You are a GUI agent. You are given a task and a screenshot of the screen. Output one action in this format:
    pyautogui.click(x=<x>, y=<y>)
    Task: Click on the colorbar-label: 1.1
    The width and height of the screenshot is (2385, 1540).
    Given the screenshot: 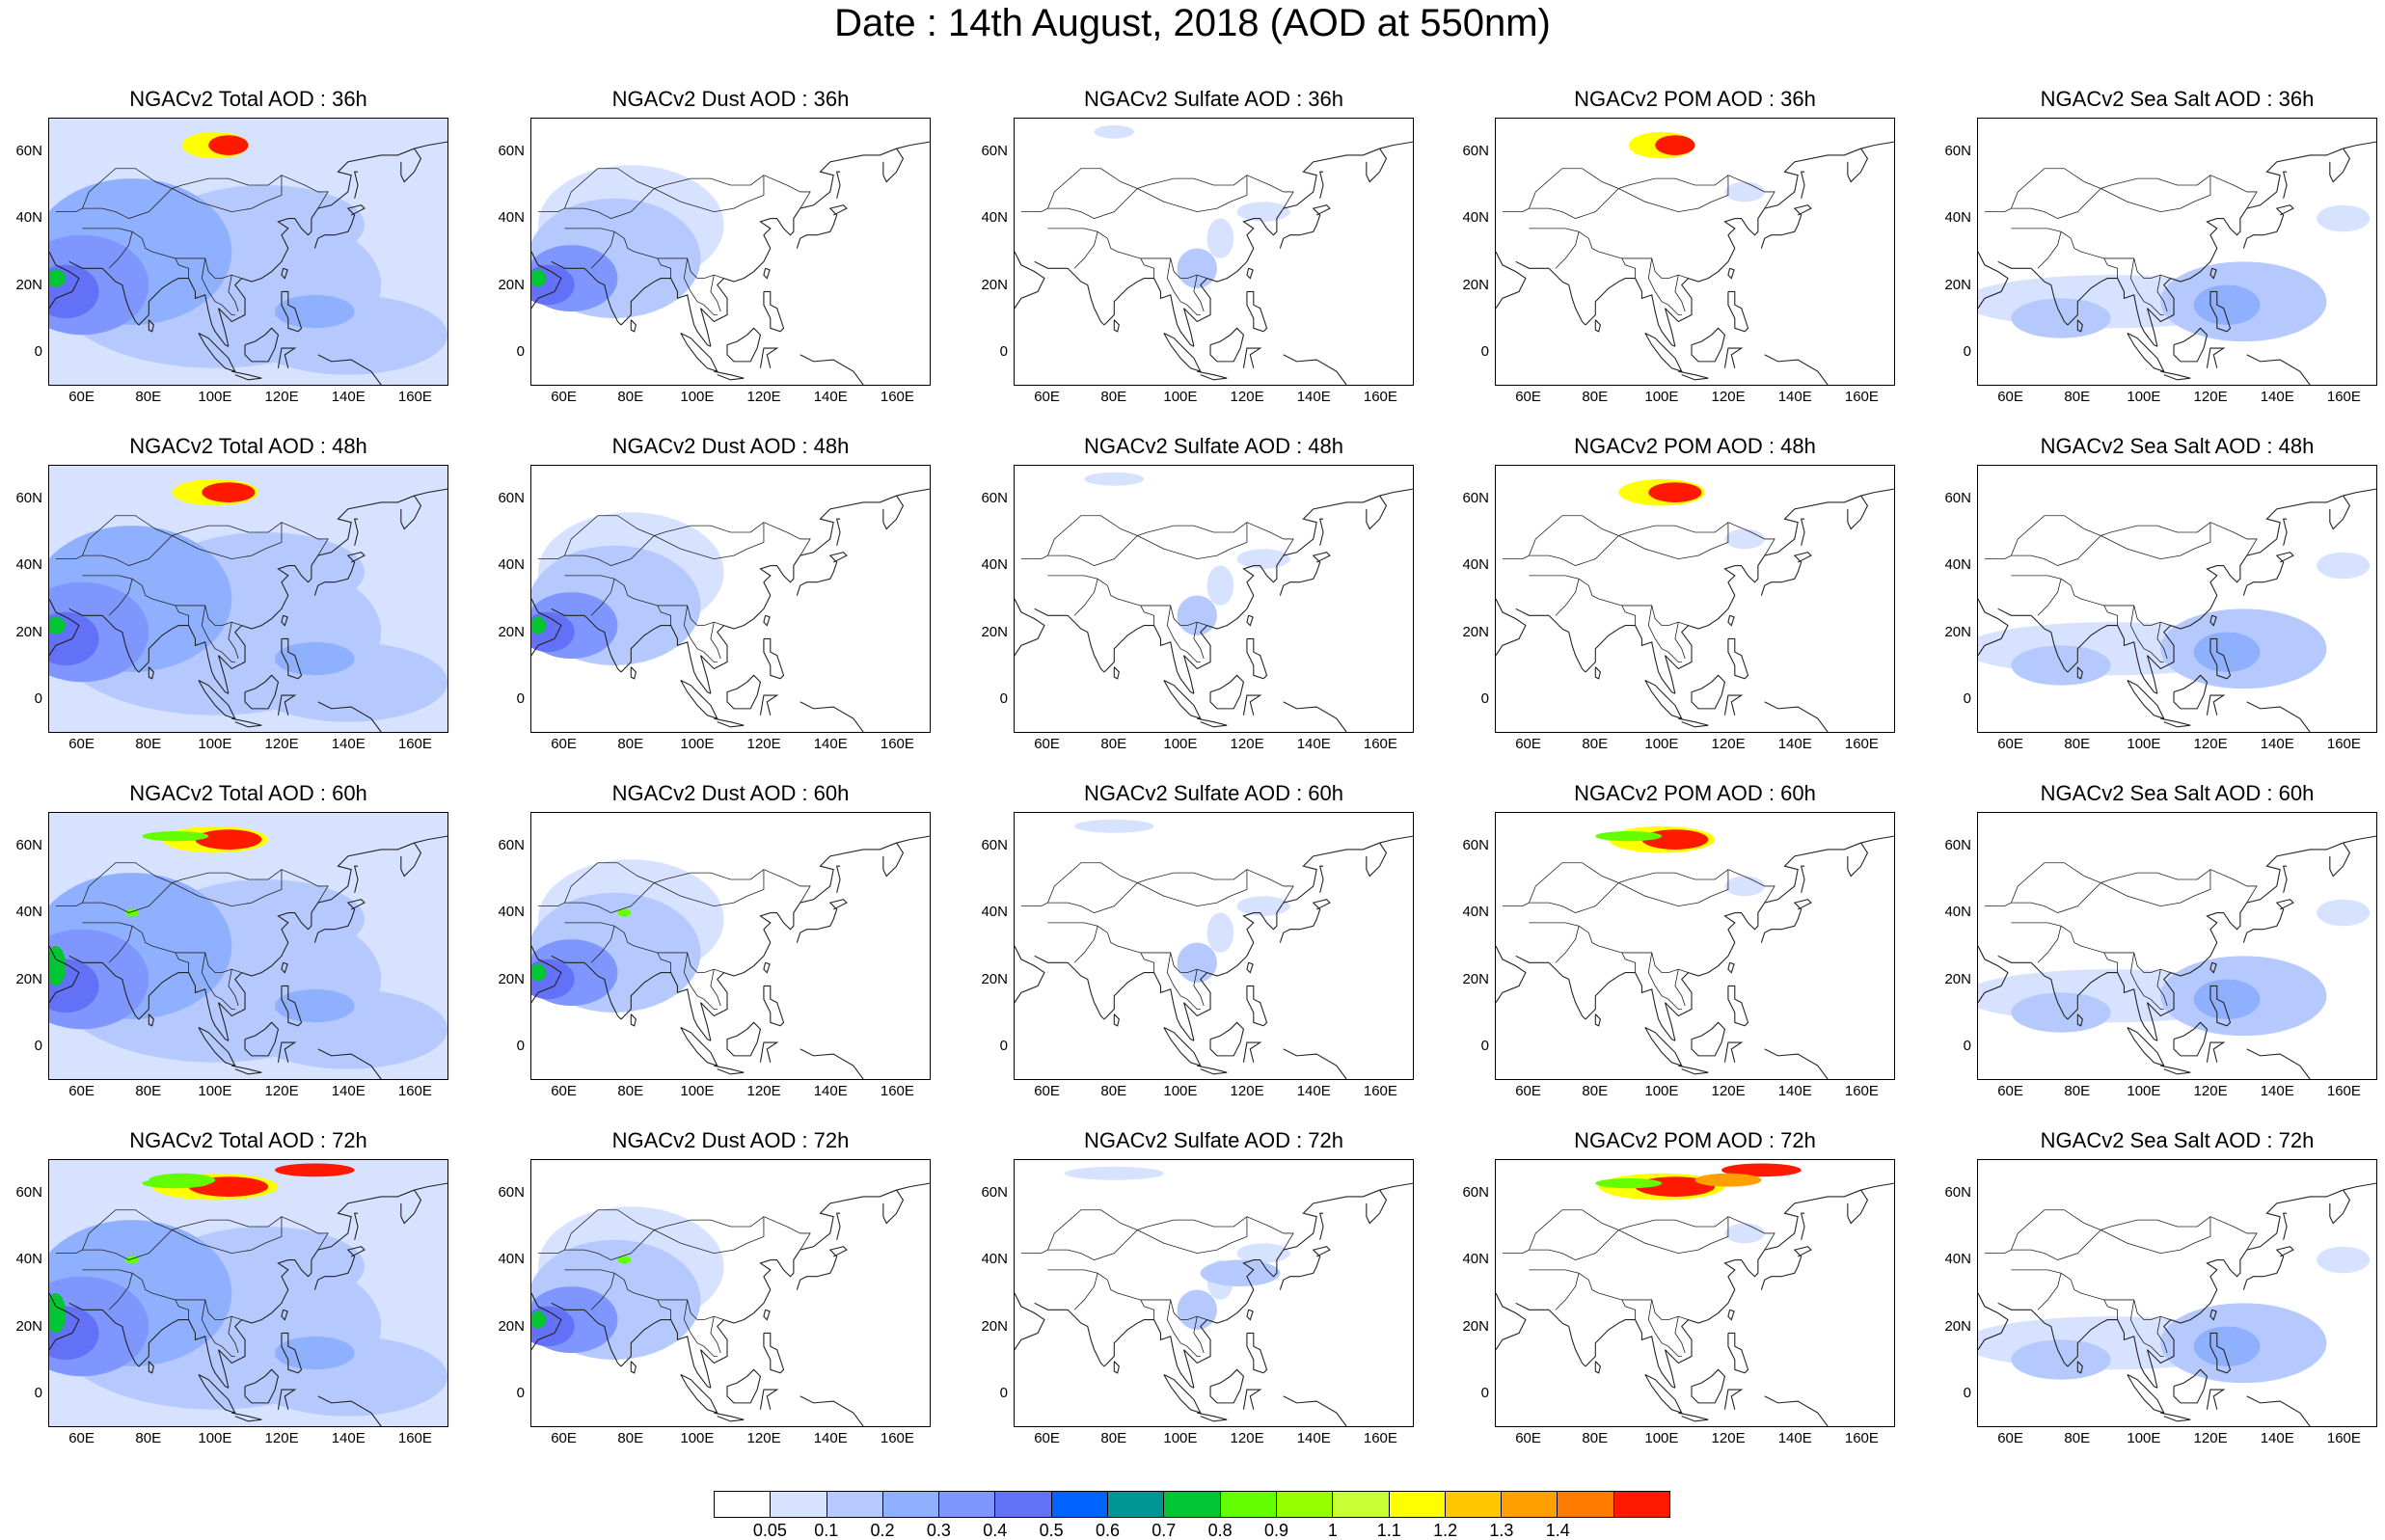 What is the action you would take?
    pyautogui.click(x=1389, y=1530)
    